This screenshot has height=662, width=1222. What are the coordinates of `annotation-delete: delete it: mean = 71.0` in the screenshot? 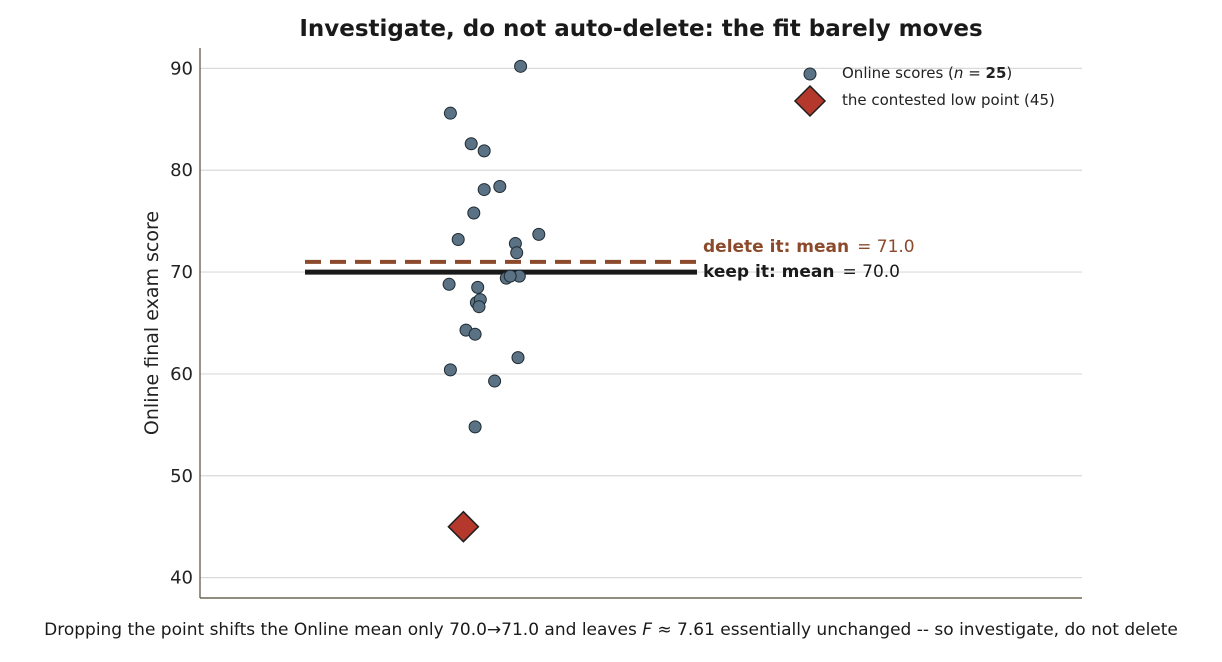 It's located at (809, 247).